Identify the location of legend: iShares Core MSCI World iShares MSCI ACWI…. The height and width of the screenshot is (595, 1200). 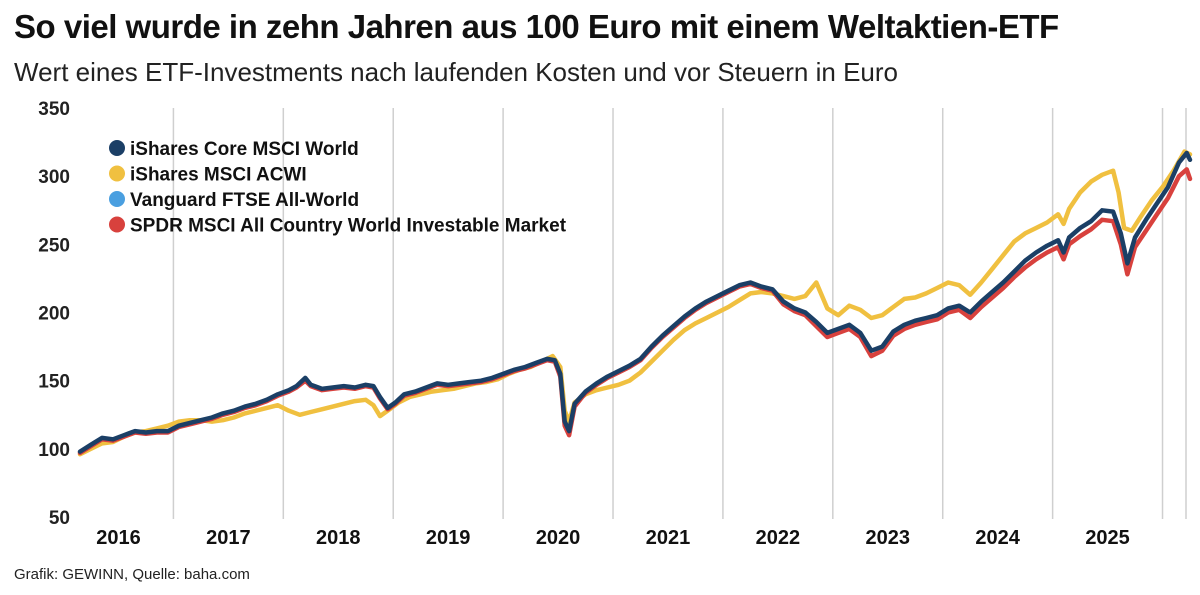
(338, 188).